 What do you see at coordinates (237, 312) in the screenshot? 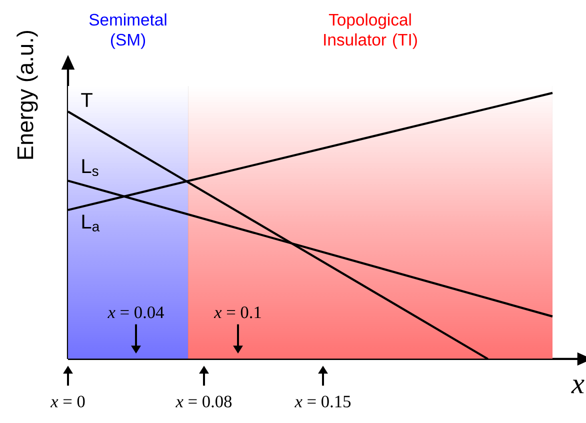
I see `annotation: x = 0.1` at bounding box center [237, 312].